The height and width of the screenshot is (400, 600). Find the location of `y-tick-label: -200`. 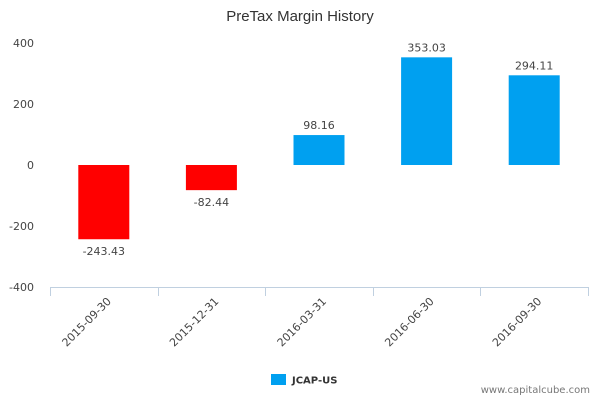

y-tick-label: -200 is located at coordinates (21, 226).